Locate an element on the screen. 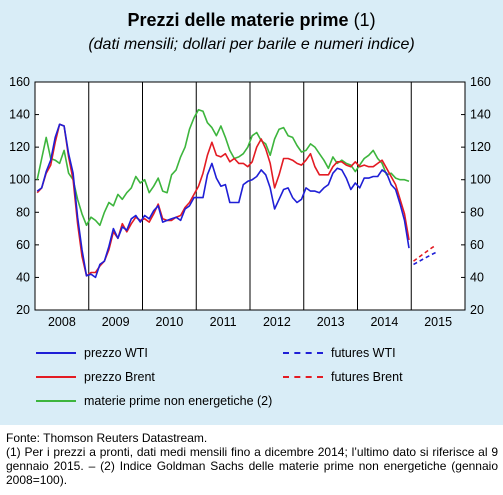 This screenshot has width=503, height=495. y-tick-label-right: 20 is located at coordinates (477, 310).